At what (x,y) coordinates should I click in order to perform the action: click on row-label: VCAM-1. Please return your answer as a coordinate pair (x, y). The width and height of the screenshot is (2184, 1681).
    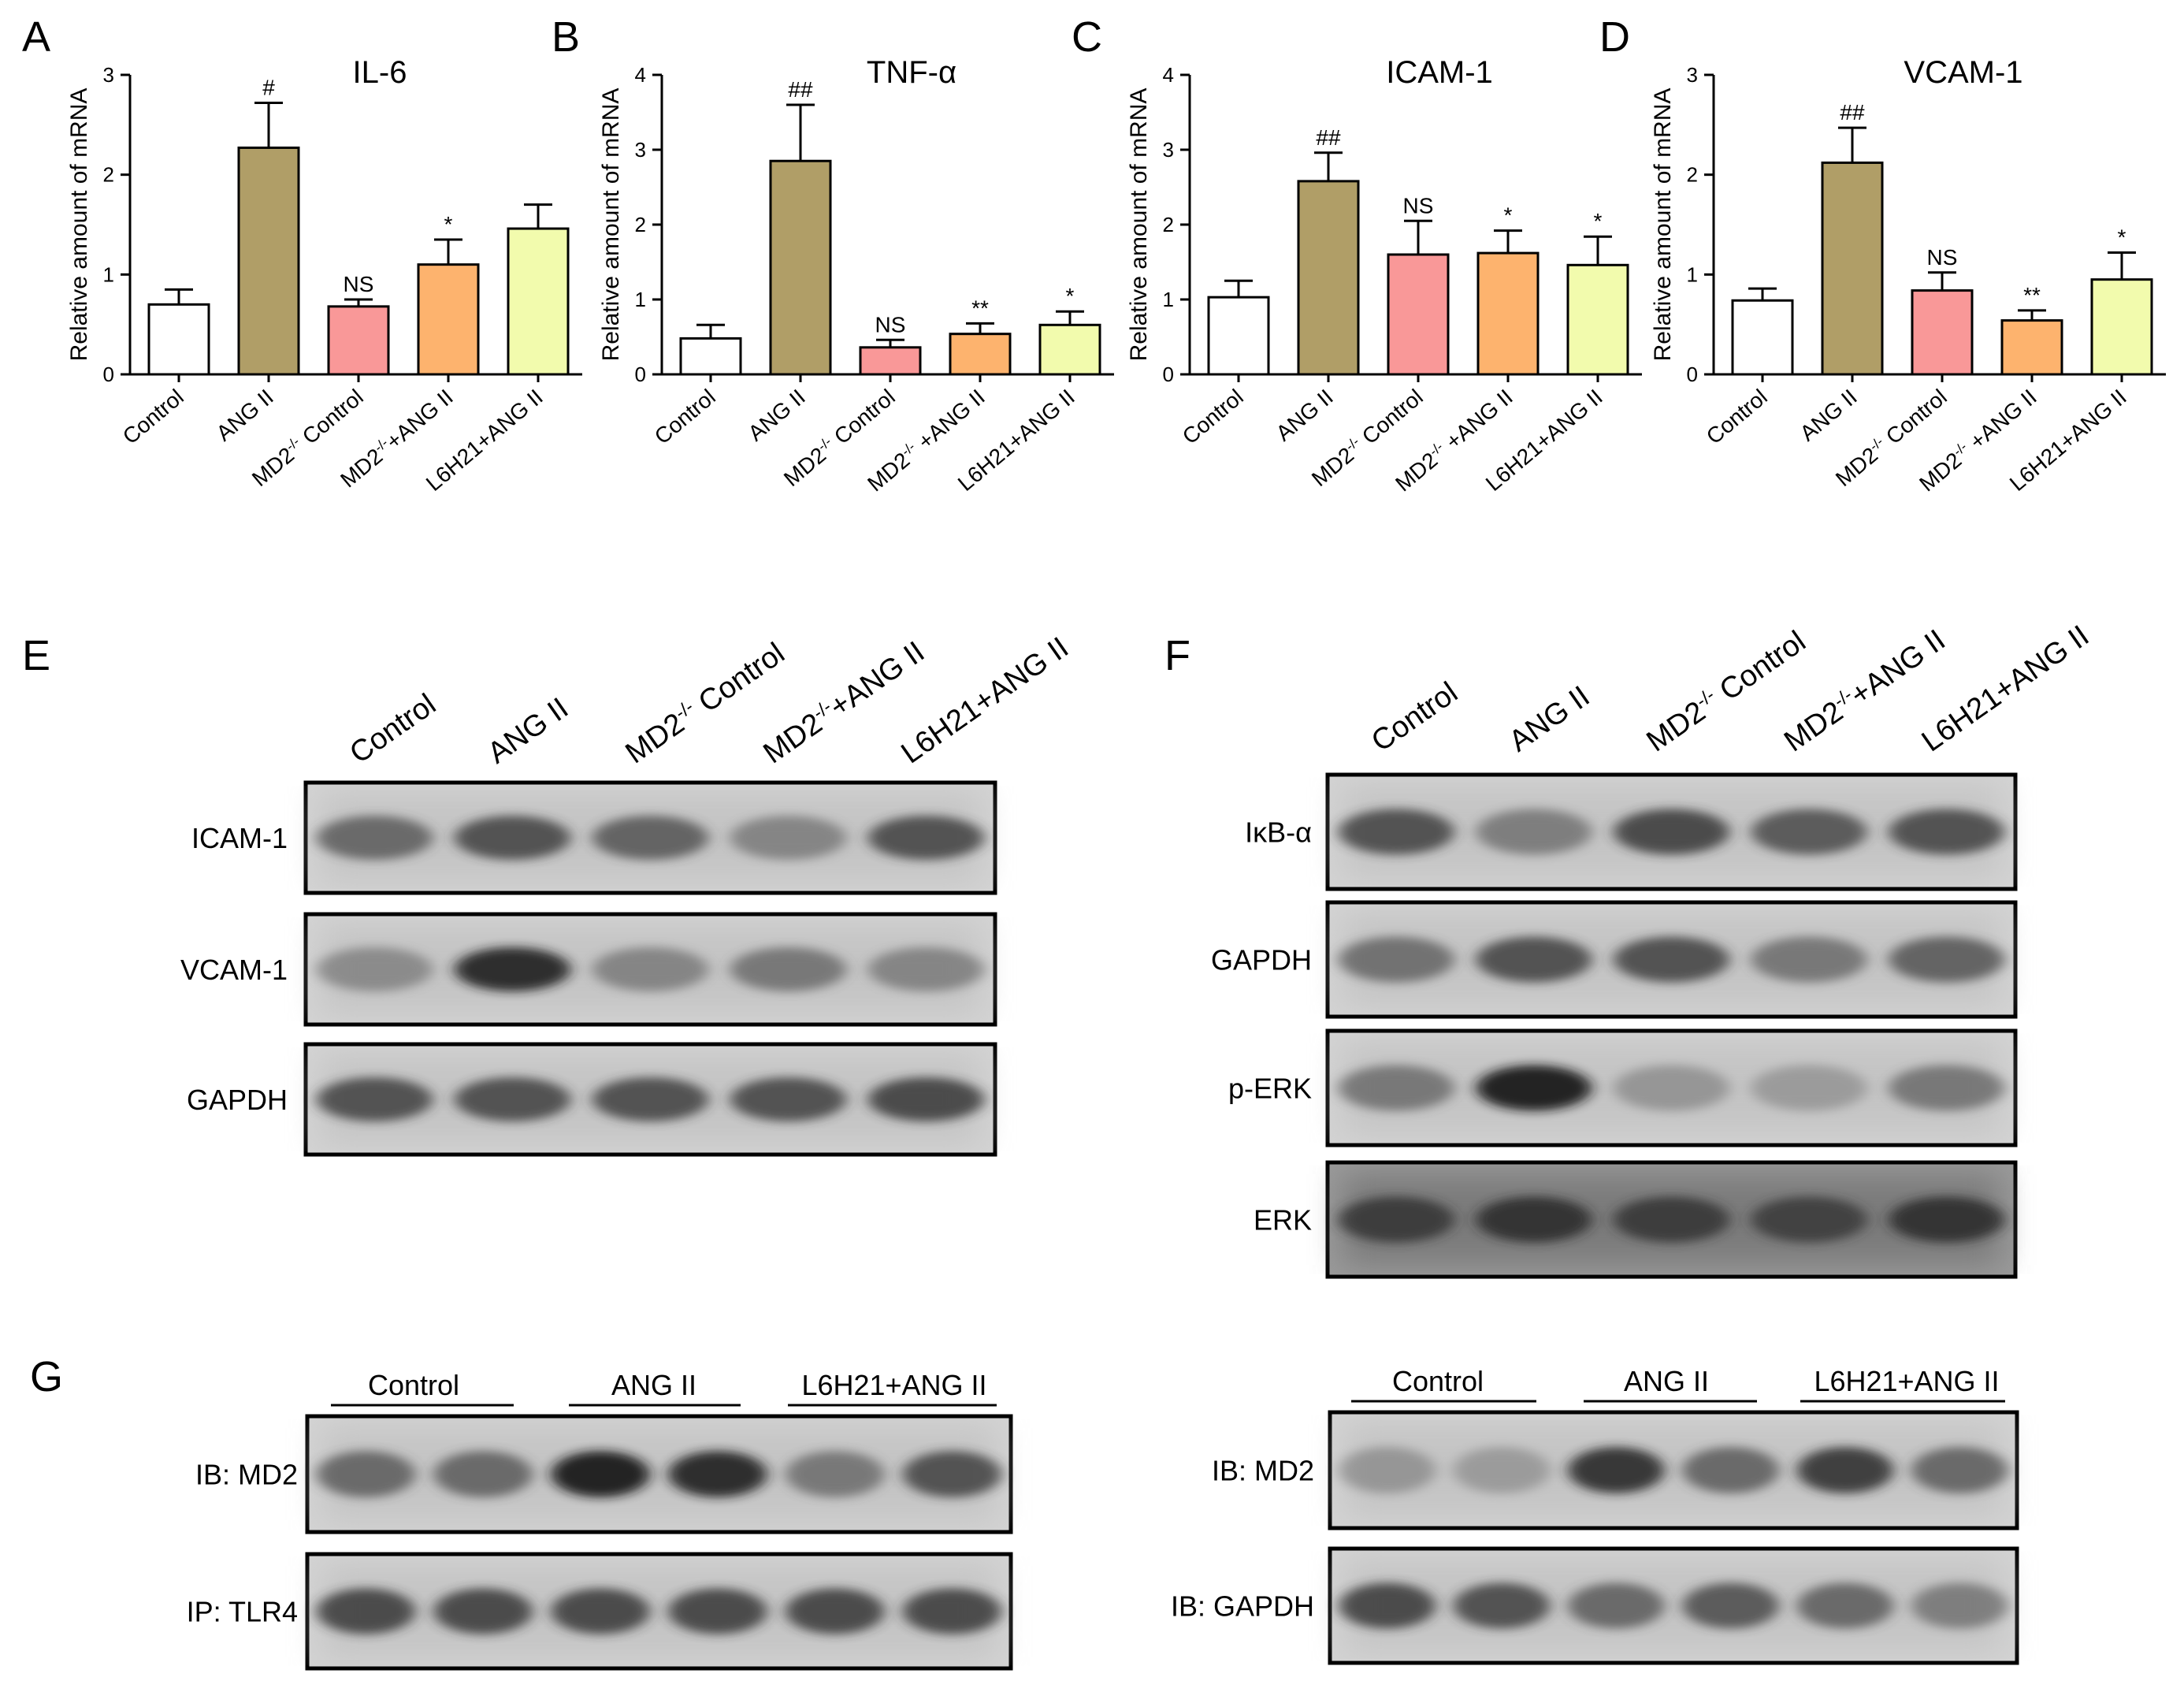
    Looking at the image, I should click on (234, 970).